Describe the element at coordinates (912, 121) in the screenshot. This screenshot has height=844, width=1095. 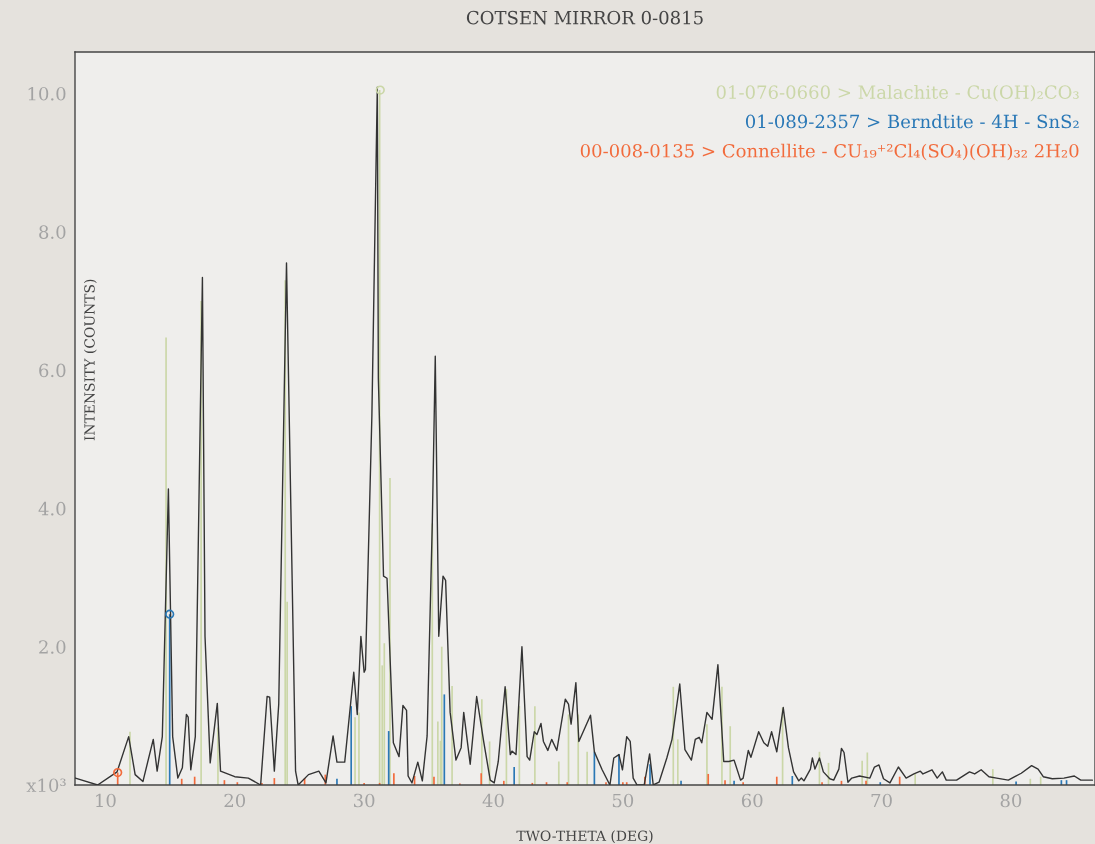
I see `text: 01-089-2357 > Berndtite - 4H - SnS₂` at that location.